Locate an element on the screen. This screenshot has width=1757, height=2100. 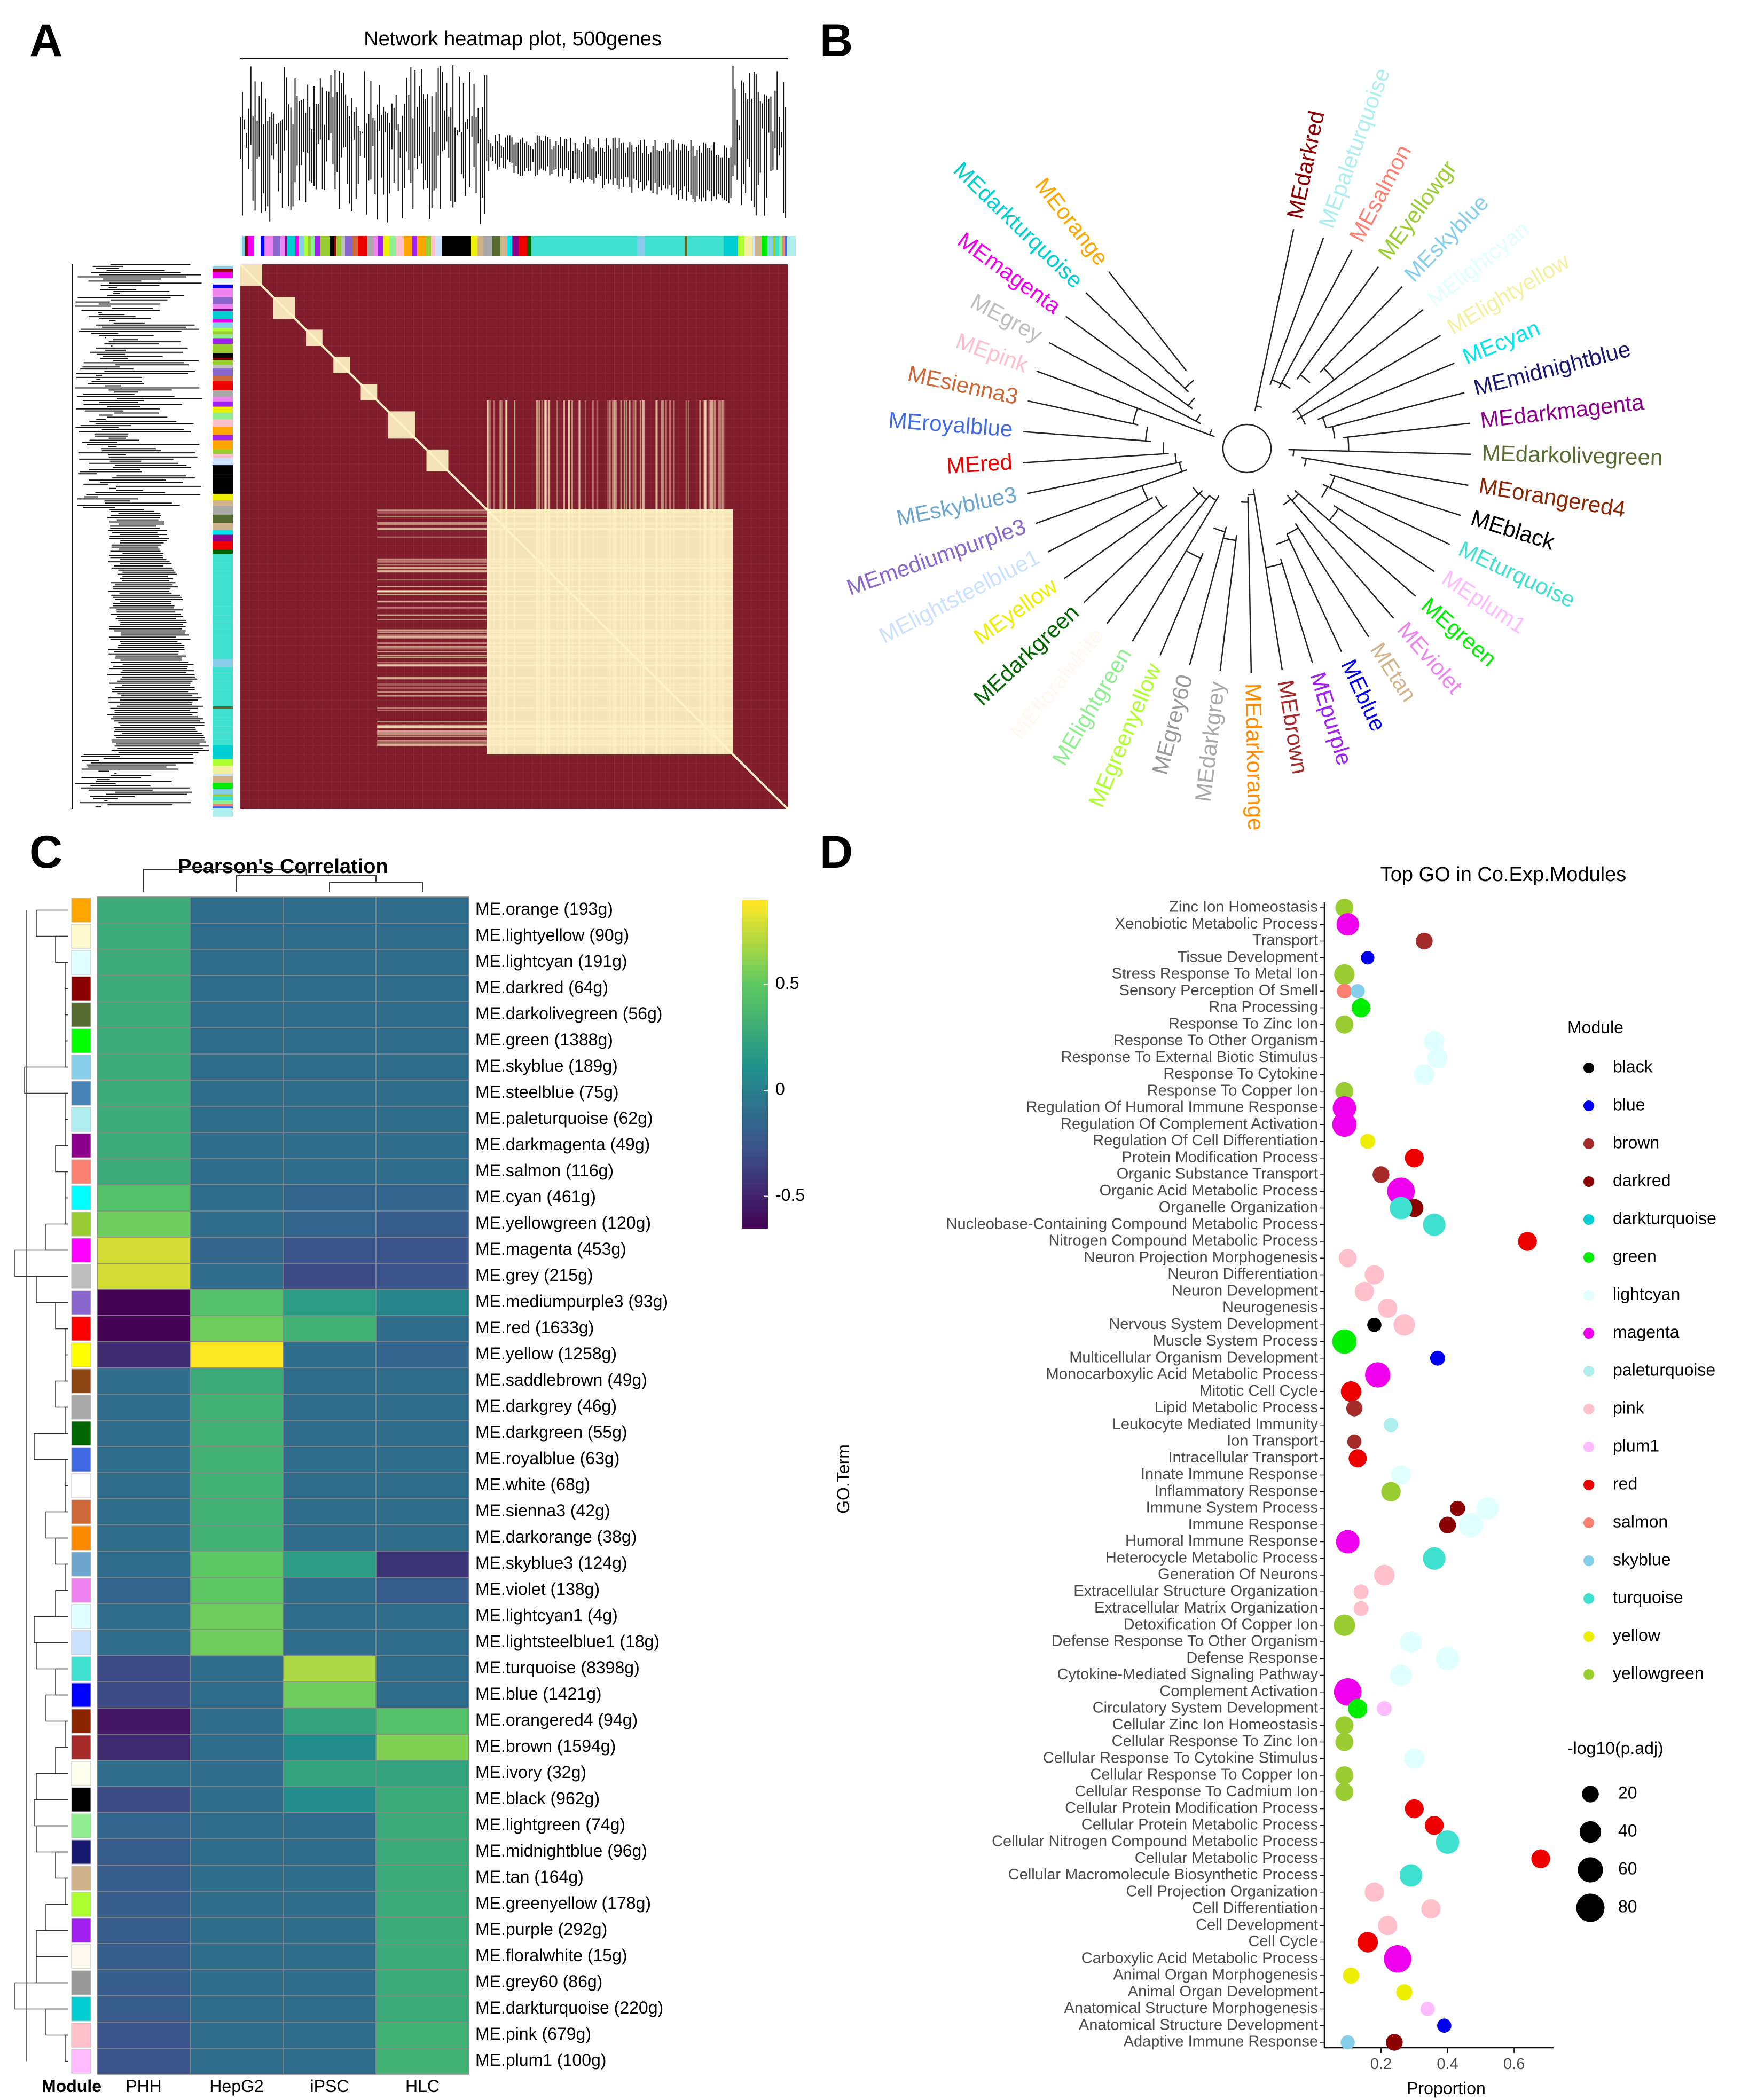
go-term-label: Cytokine-Mediated Signaling Pathway is located at coordinates (1188, 1674).